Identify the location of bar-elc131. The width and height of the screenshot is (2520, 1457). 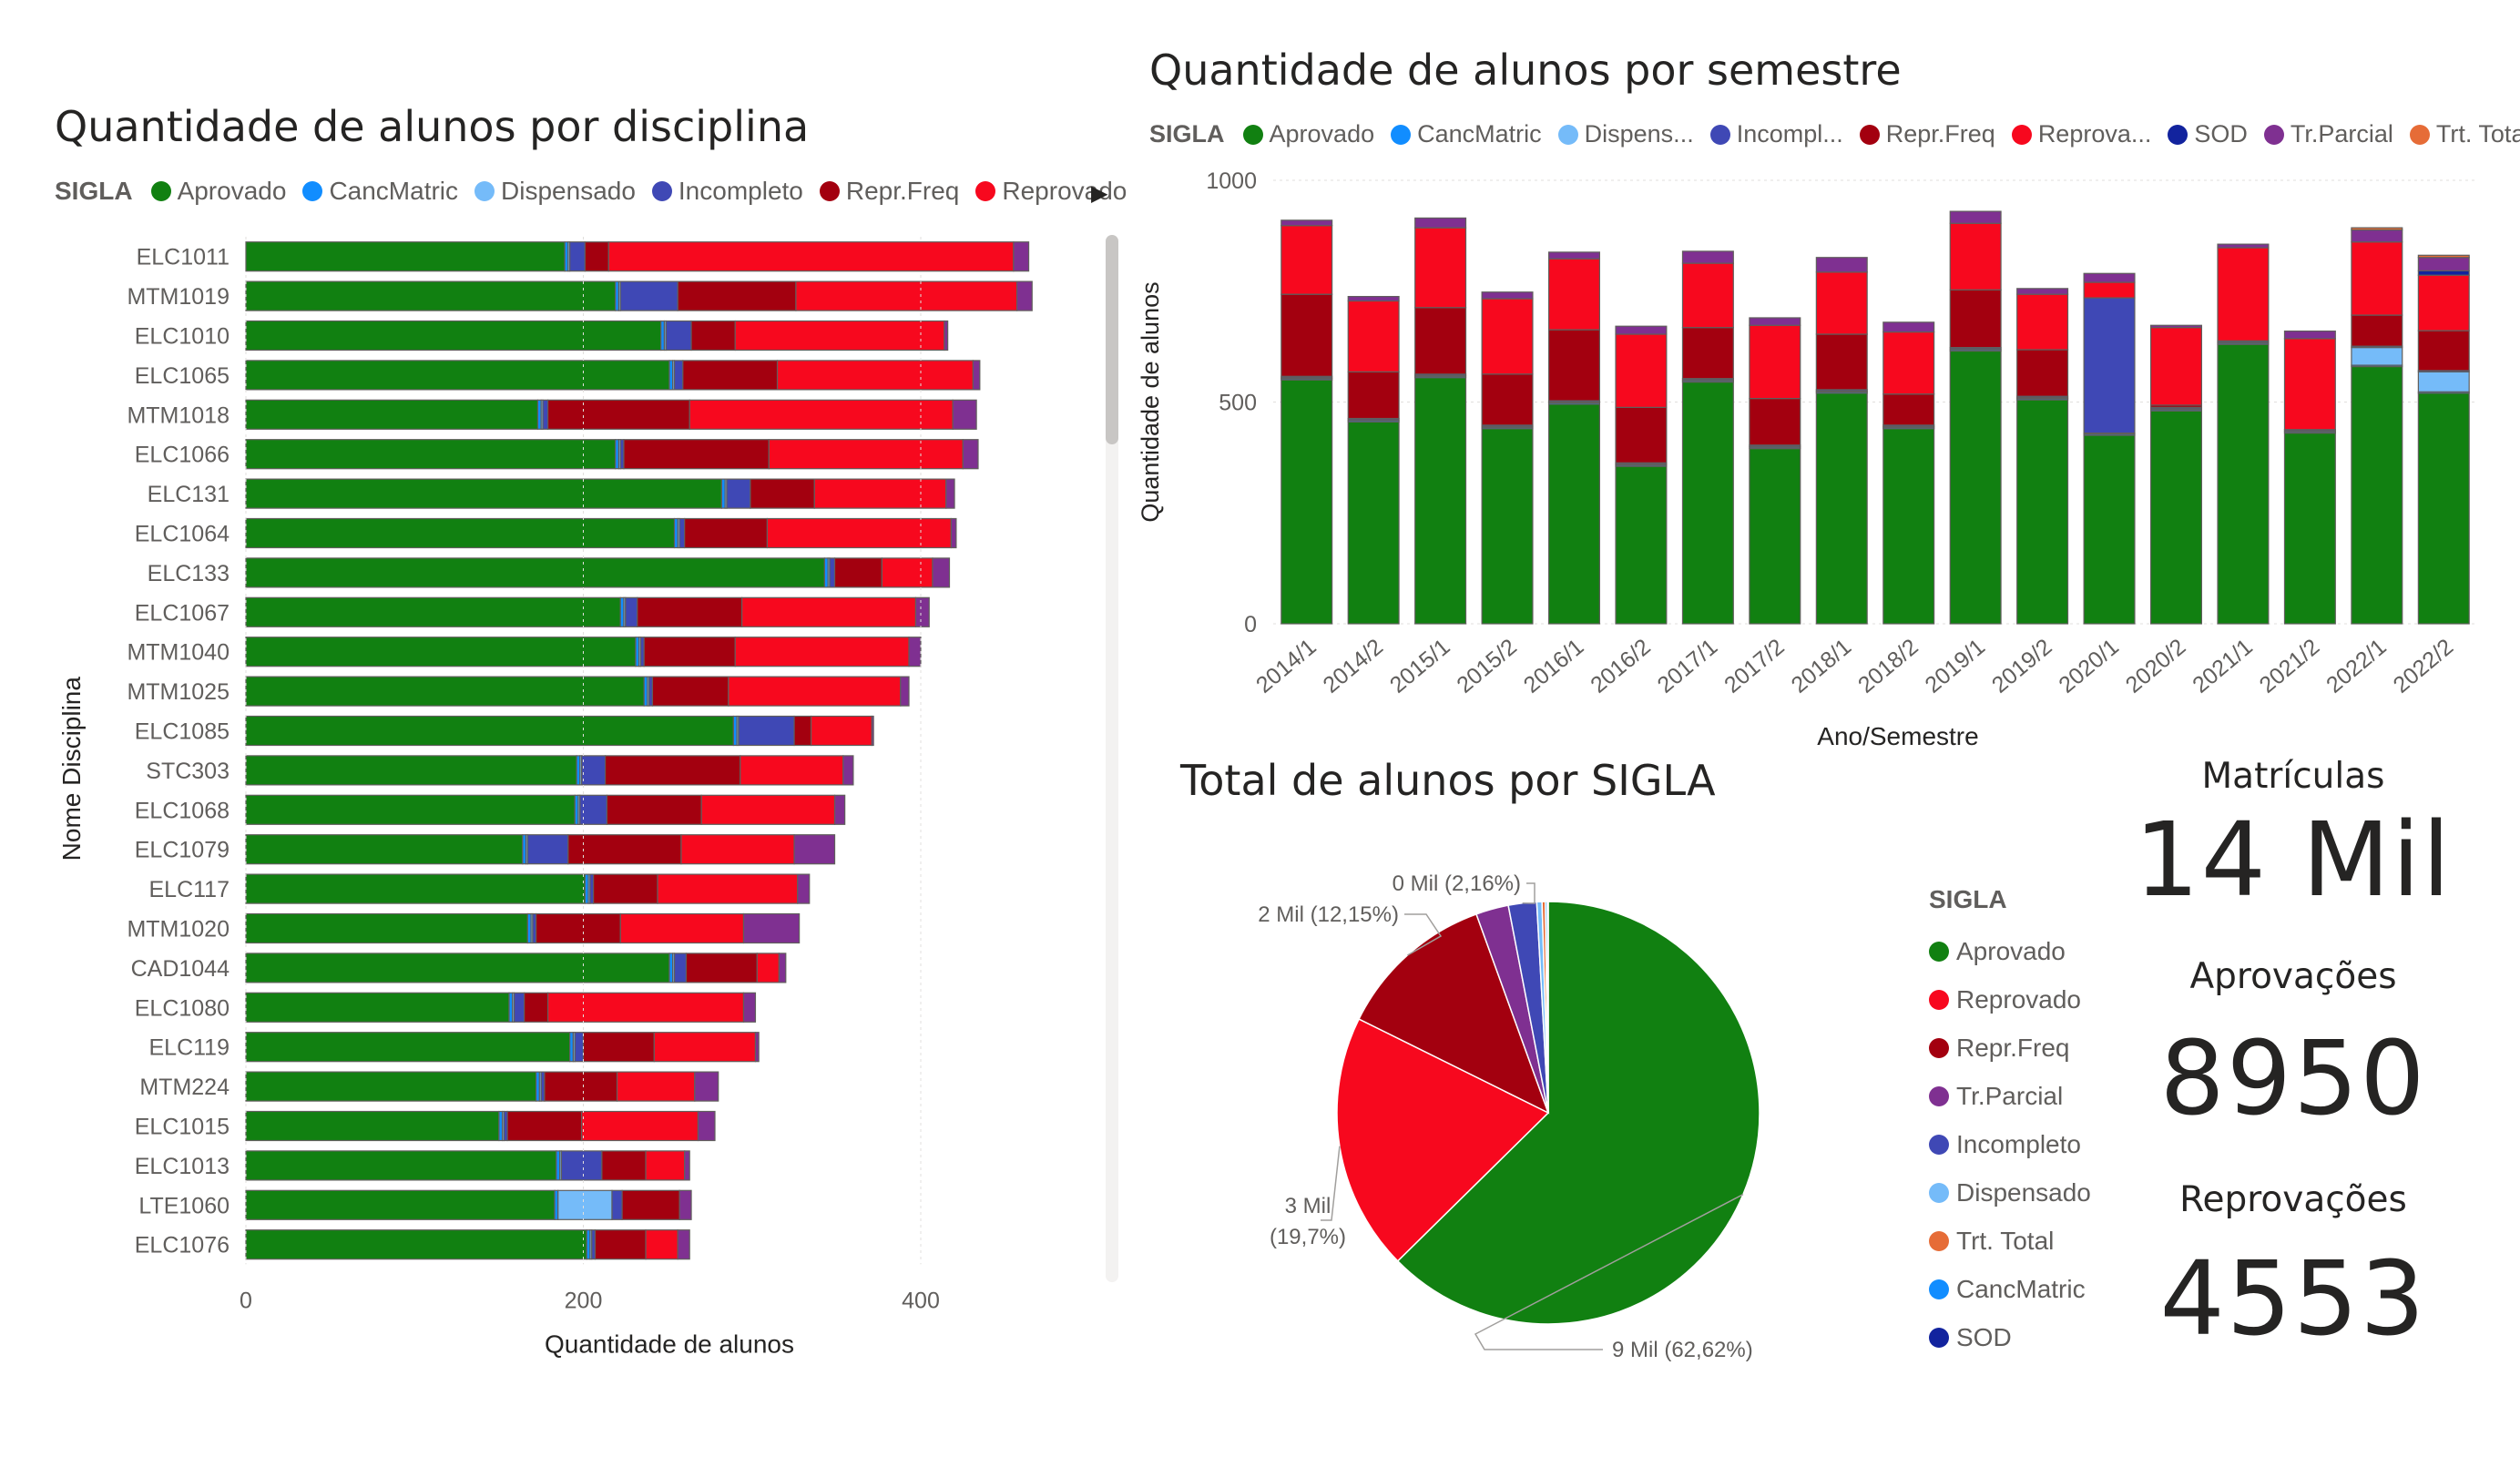
(600, 494).